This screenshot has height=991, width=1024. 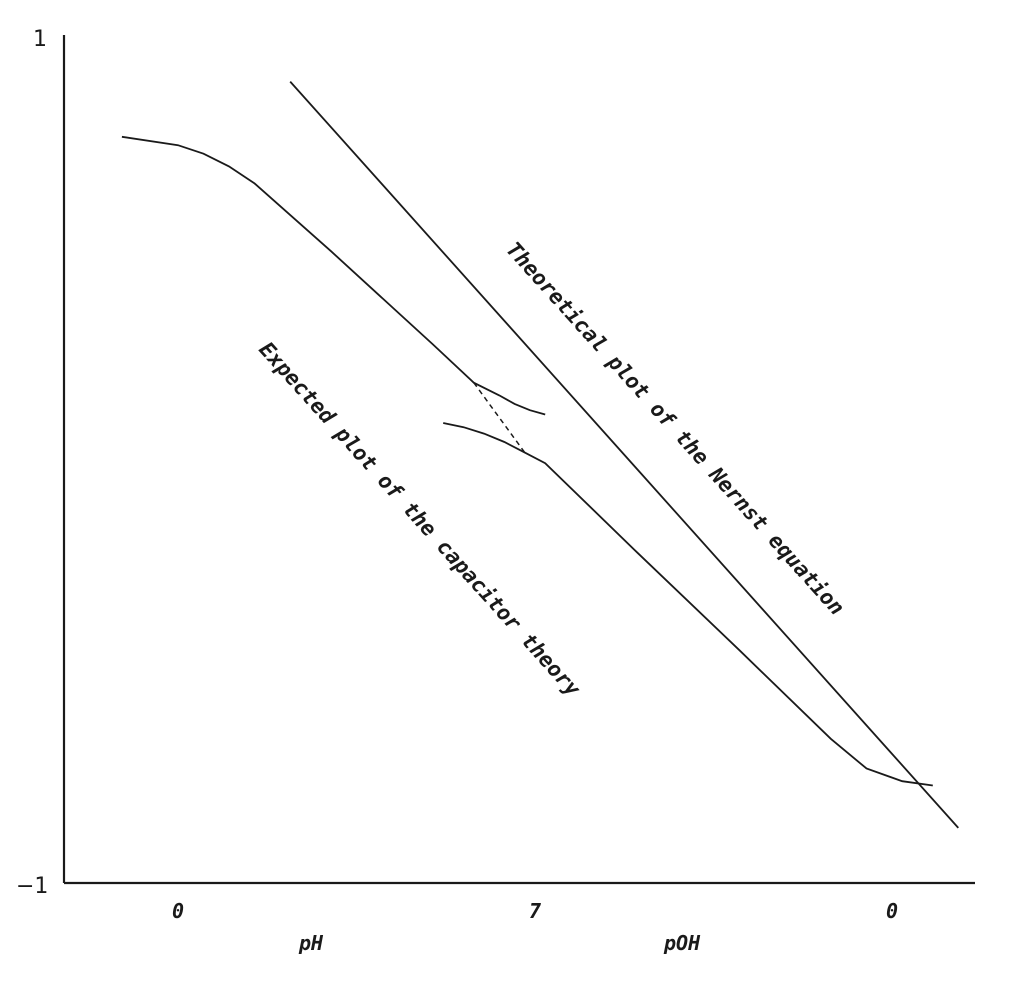 I want to click on x-axis-label-ph: pH, so click(x=311, y=943).